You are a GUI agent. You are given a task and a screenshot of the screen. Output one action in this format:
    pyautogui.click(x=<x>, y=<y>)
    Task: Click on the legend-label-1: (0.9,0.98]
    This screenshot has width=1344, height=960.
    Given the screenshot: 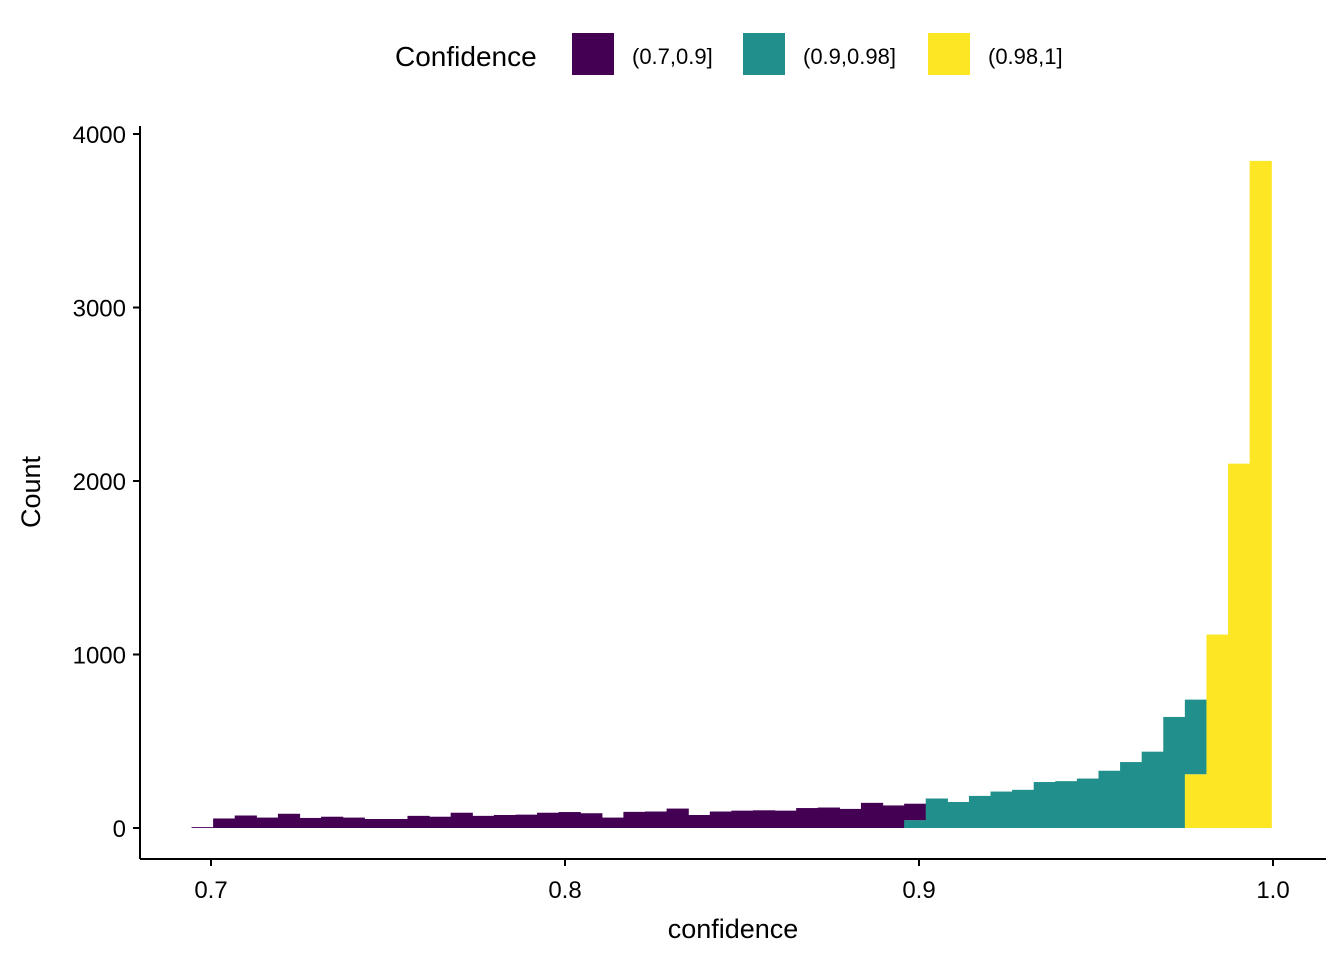 What is the action you would take?
    pyautogui.click(x=849, y=56)
    